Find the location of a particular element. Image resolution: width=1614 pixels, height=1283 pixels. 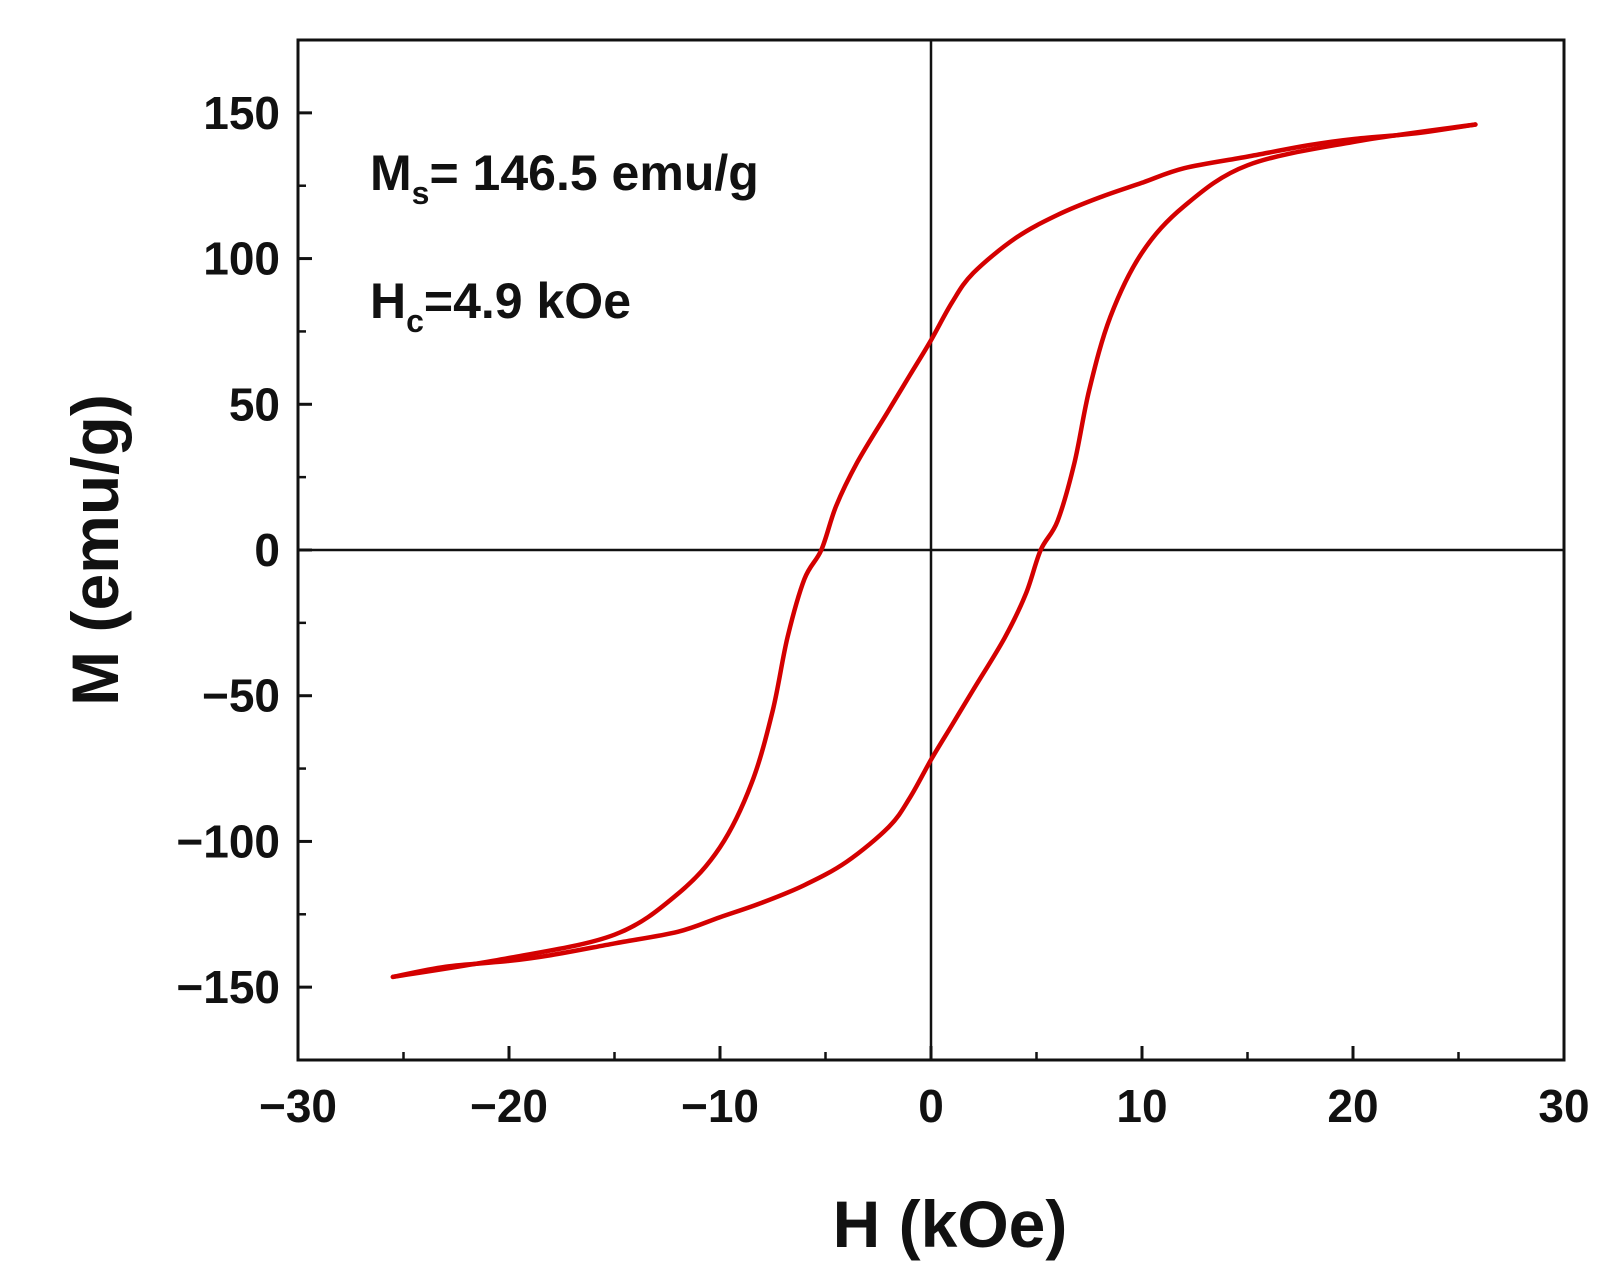

x-tick-label: 30 is located at coordinates (1563, 1106).